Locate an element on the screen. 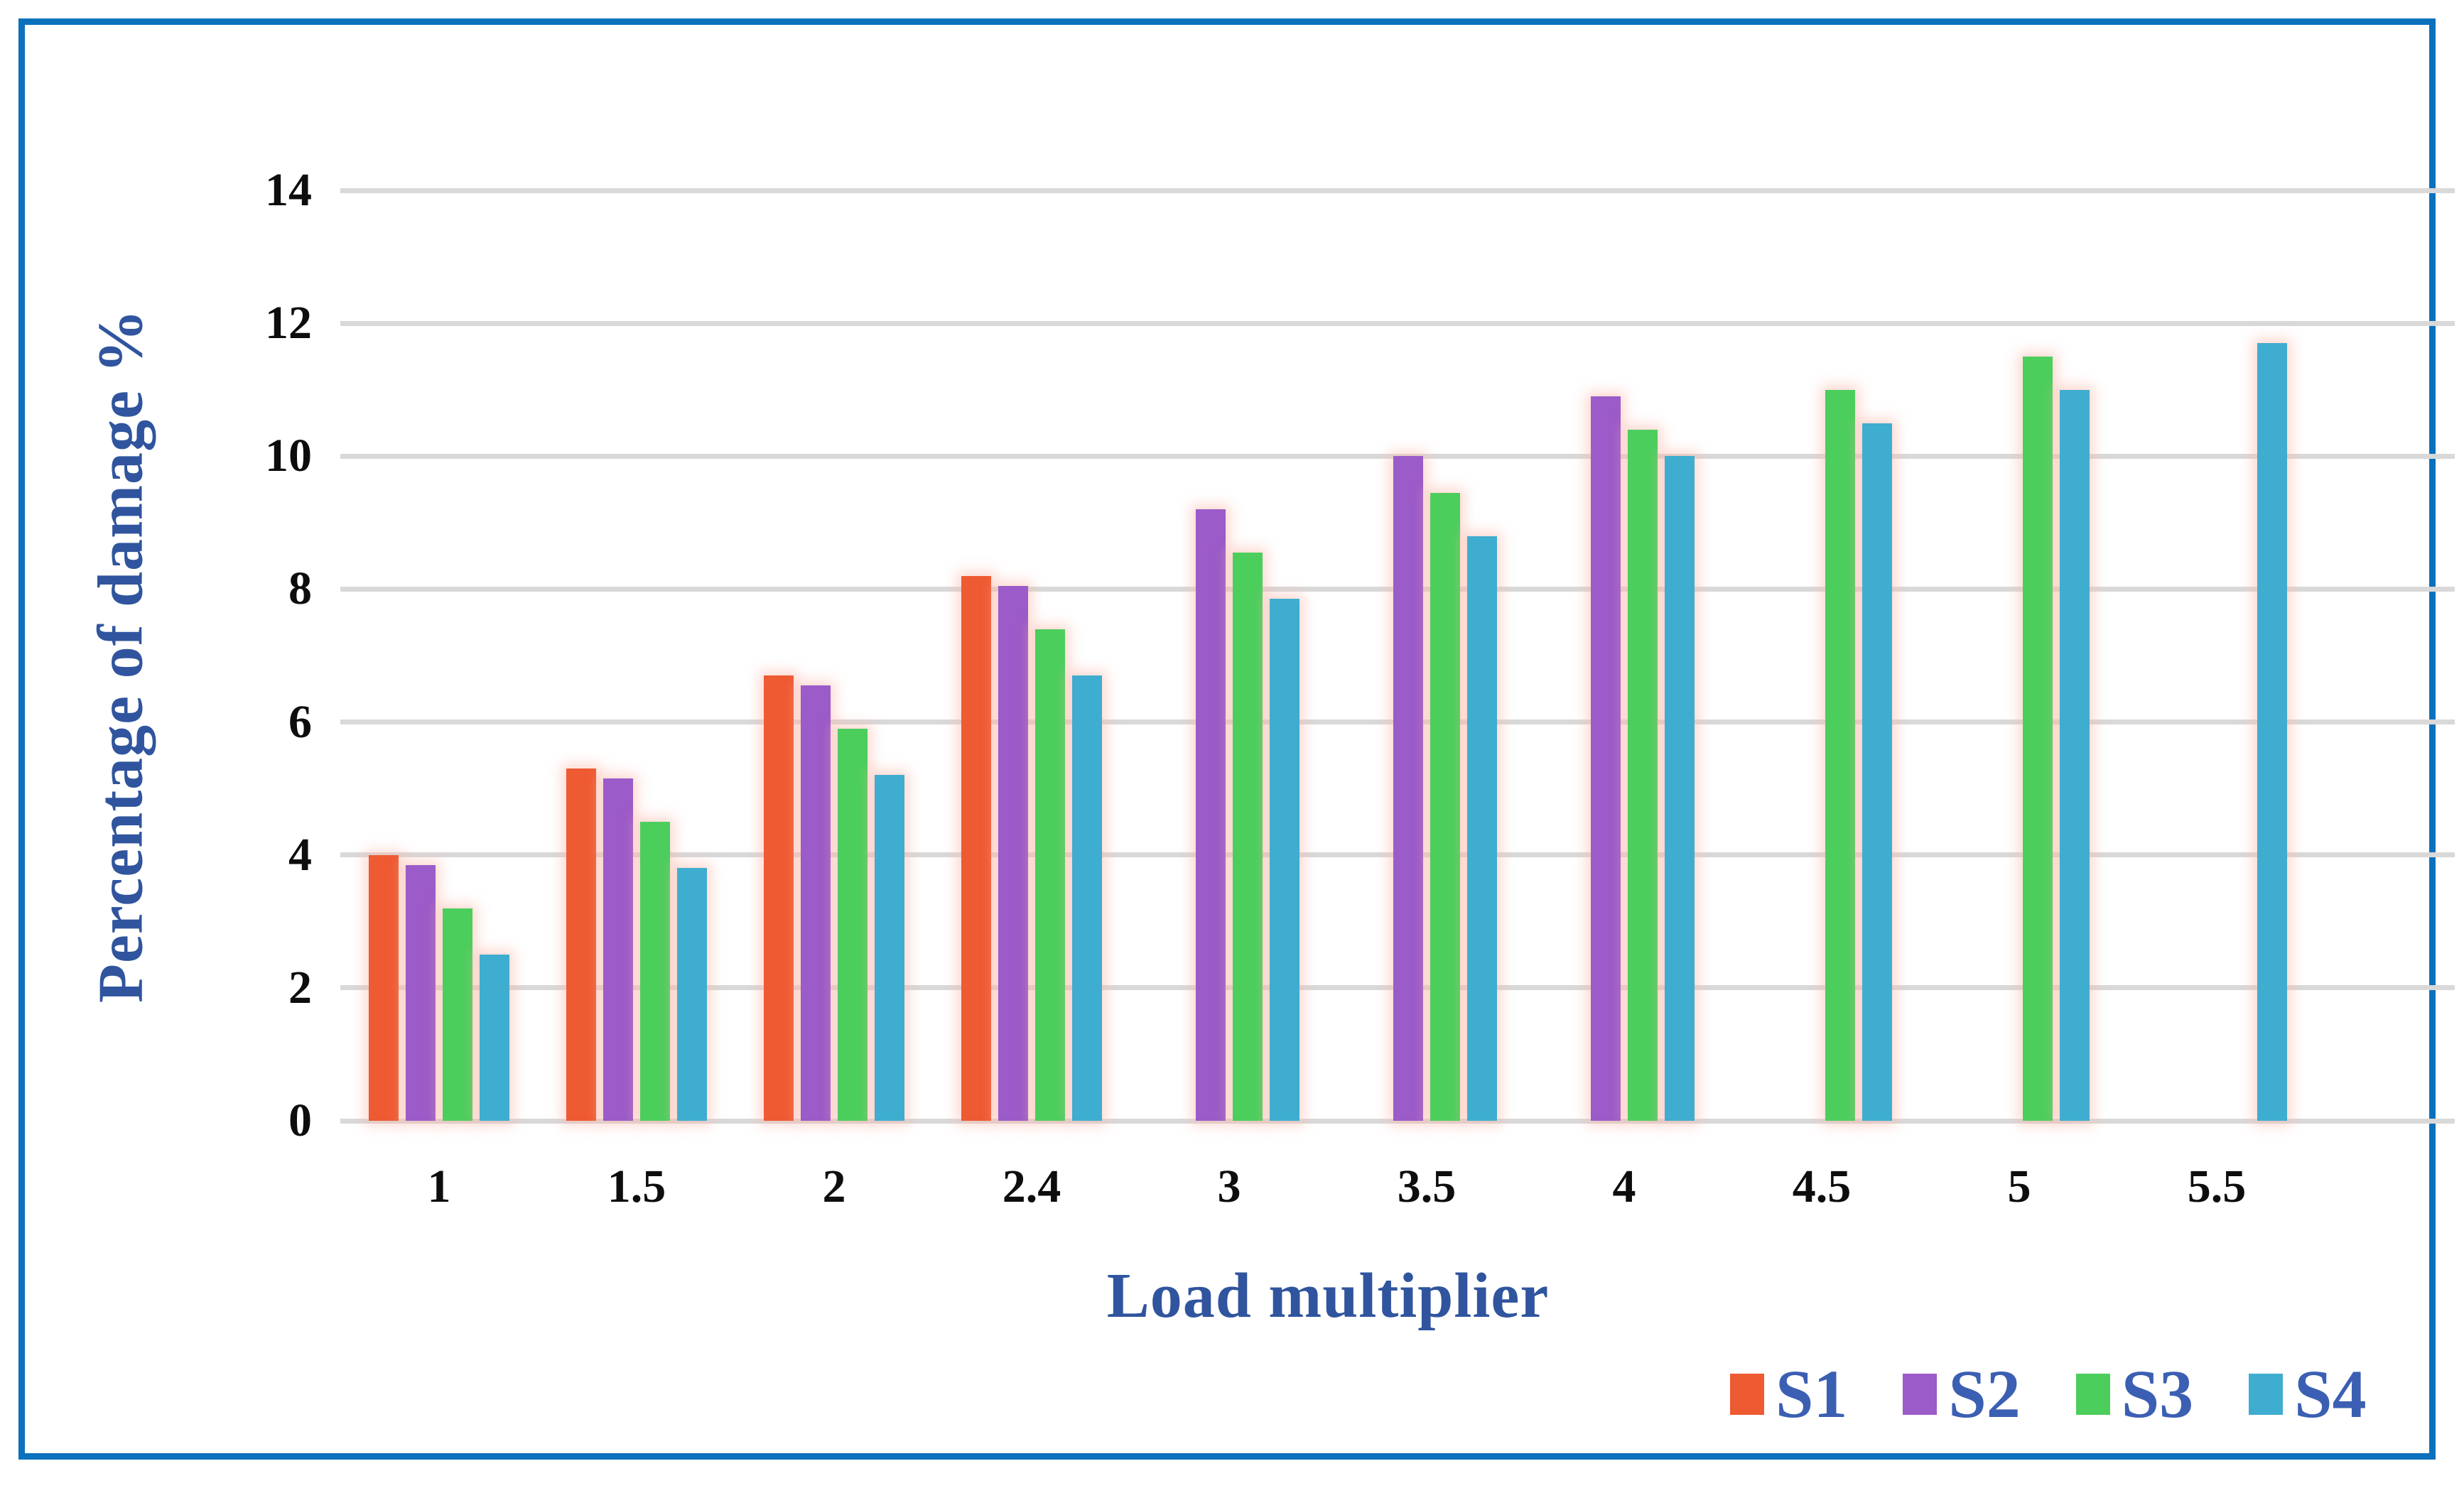  bar-s3-x3.5 is located at coordinates (1445, 806).